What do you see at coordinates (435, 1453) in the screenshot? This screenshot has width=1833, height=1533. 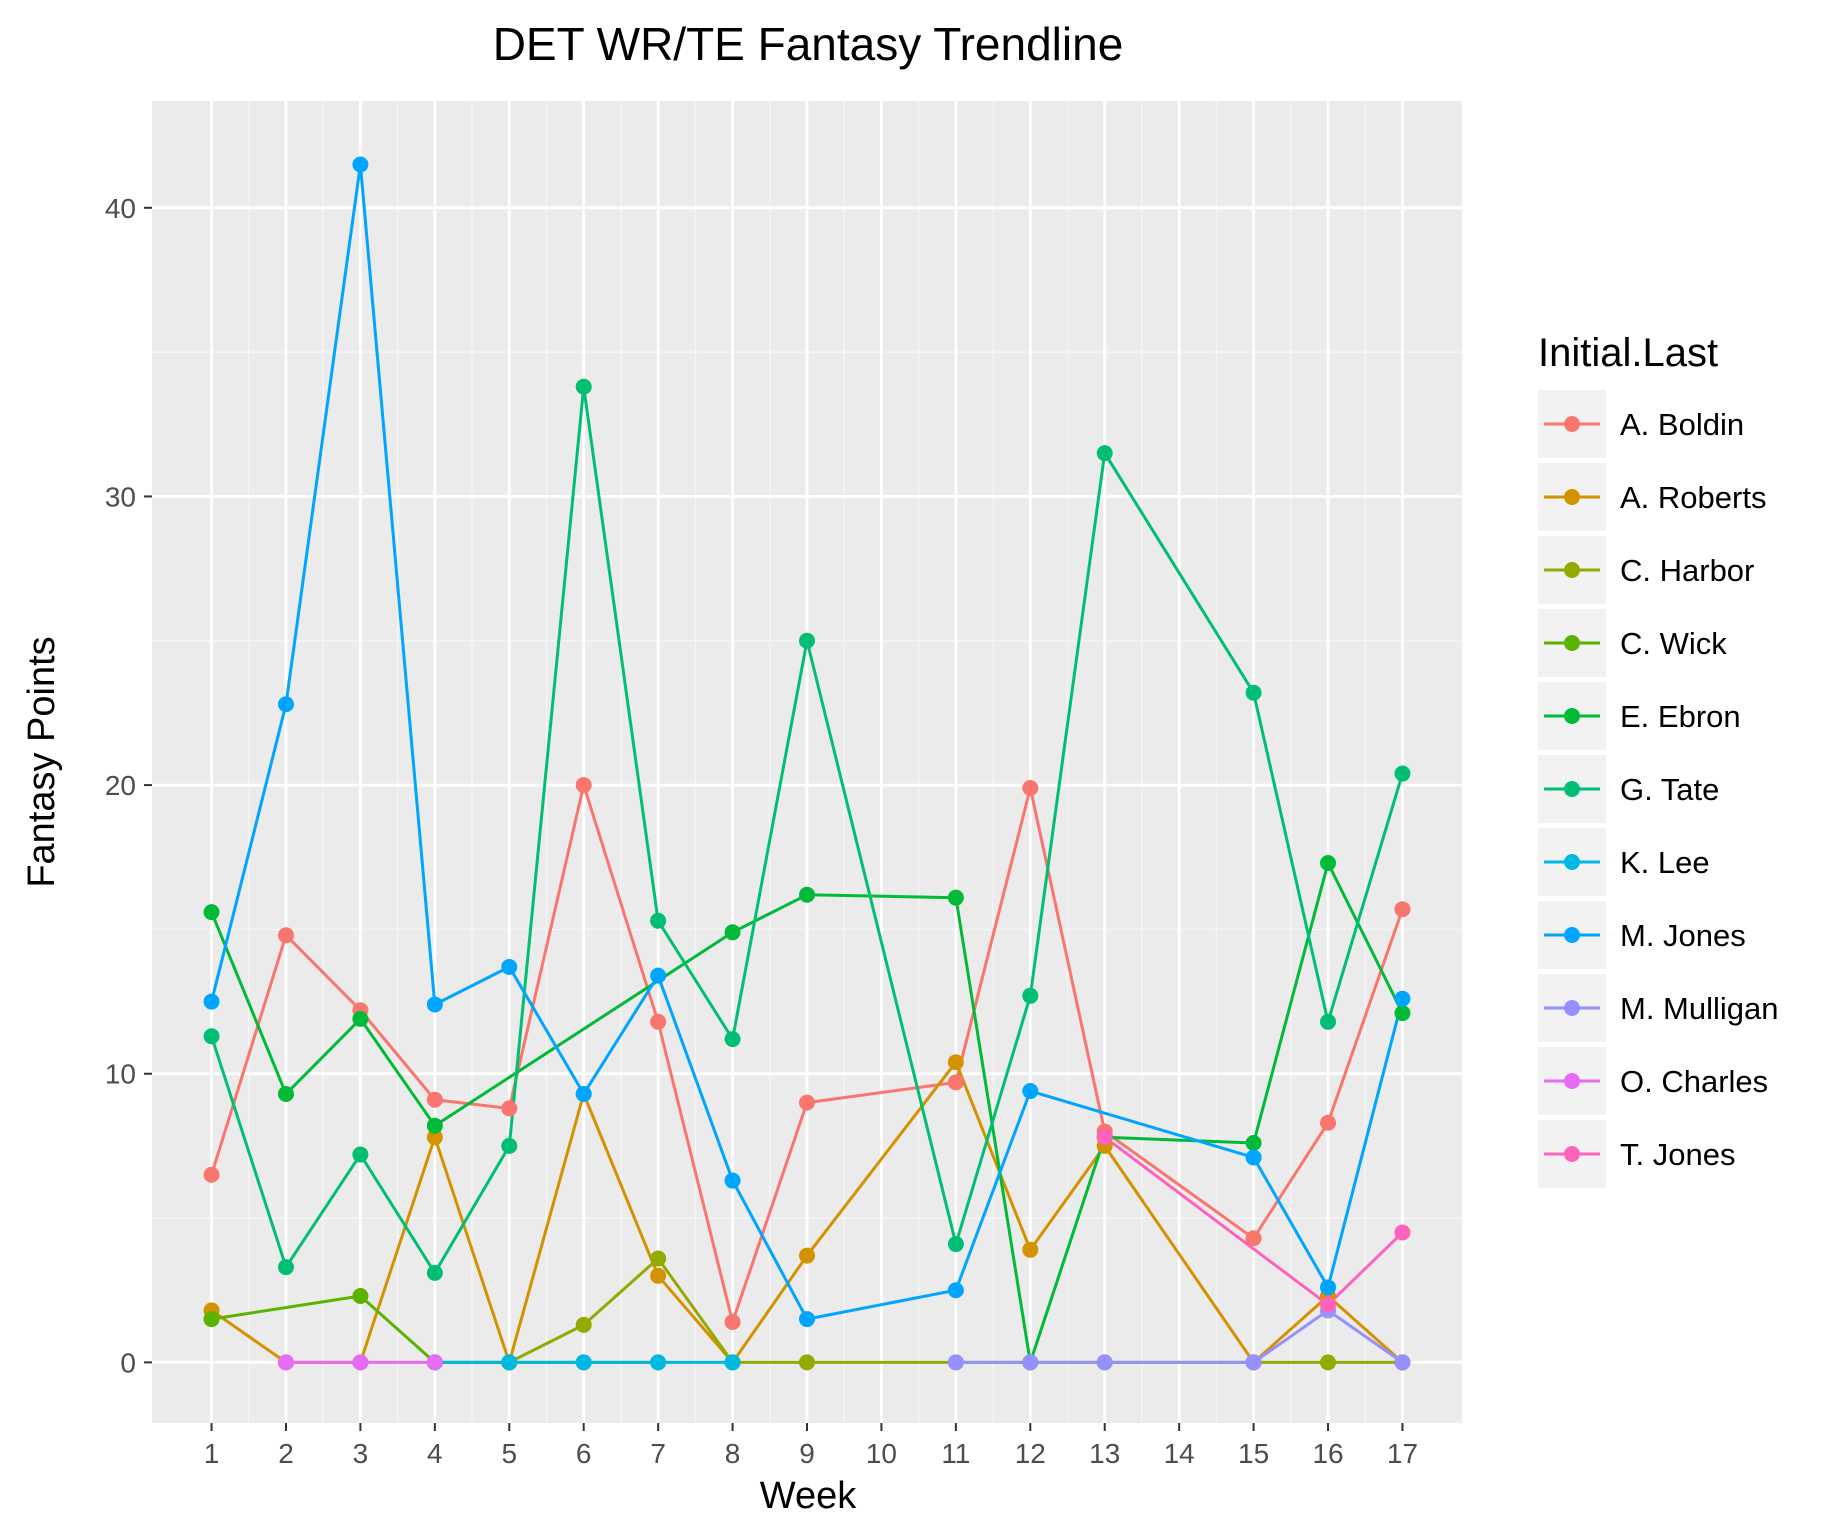 I see `x-tick-label: 4` at bounding box center [435, 1453].